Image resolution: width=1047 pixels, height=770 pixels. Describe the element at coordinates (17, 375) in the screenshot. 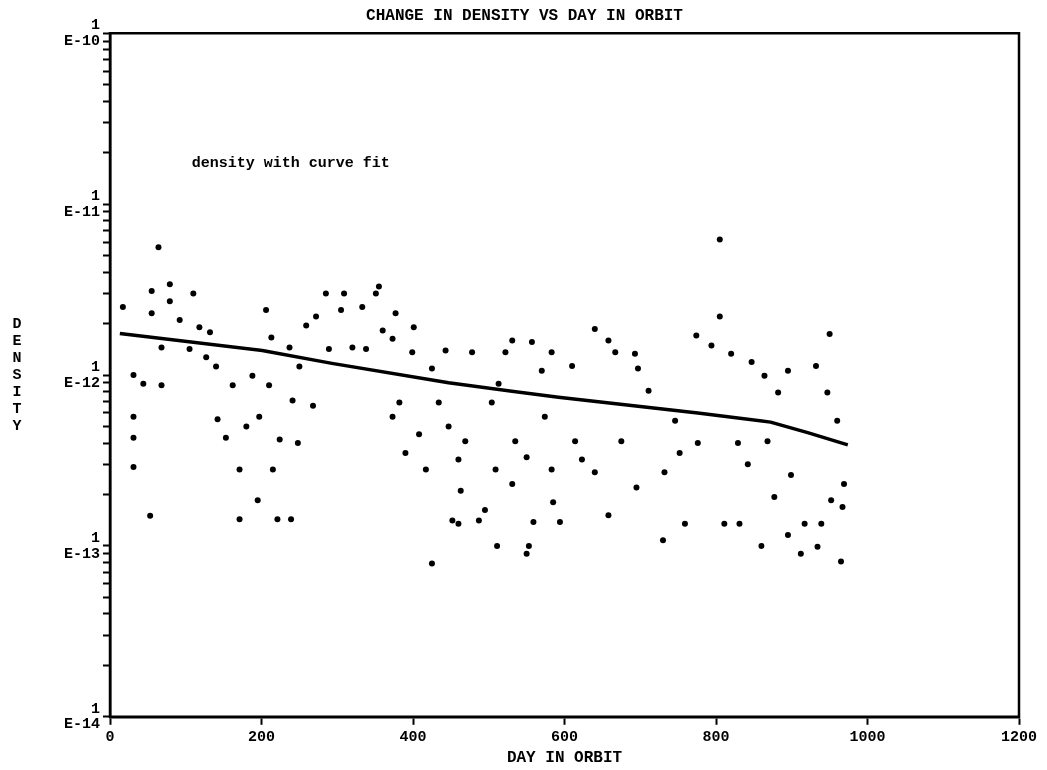

I see `y-axis-title: DENSITY` at that location.